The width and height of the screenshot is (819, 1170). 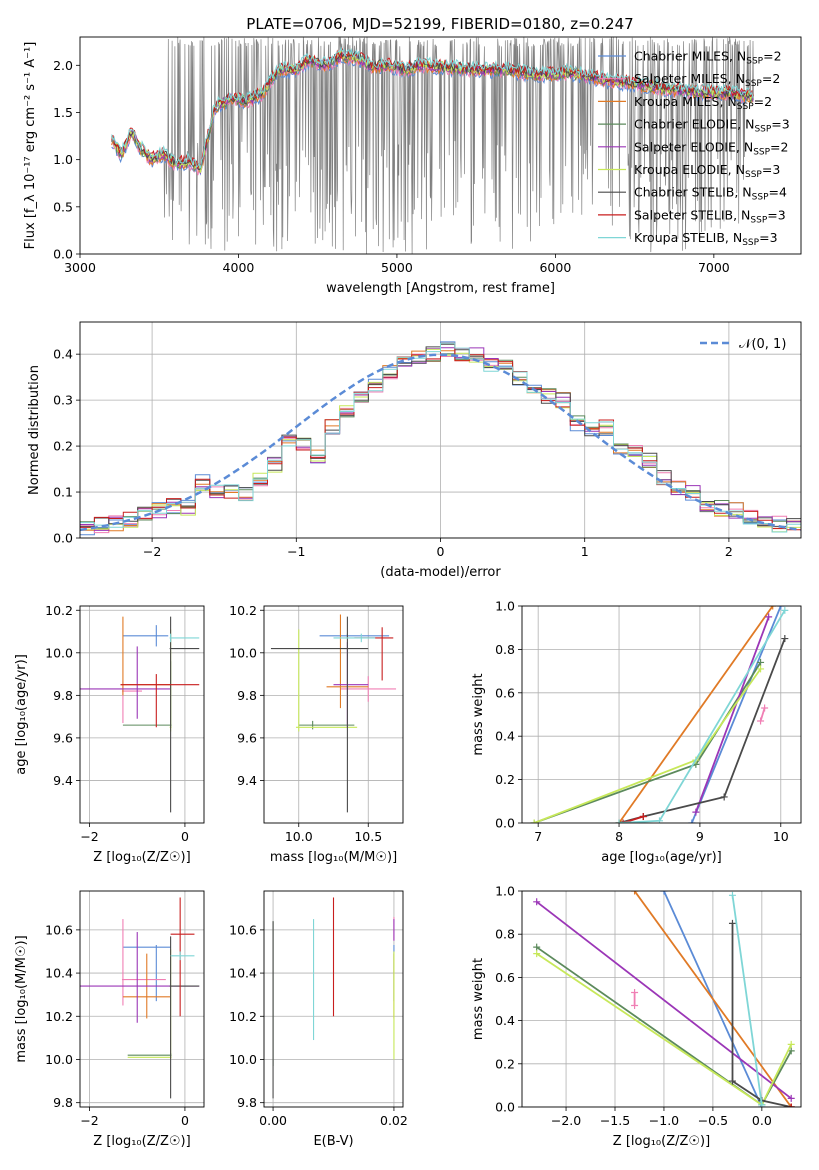 I want to click on legend-entry: Kroupa MILES, NSSP=2, so click(x=703, y=103).